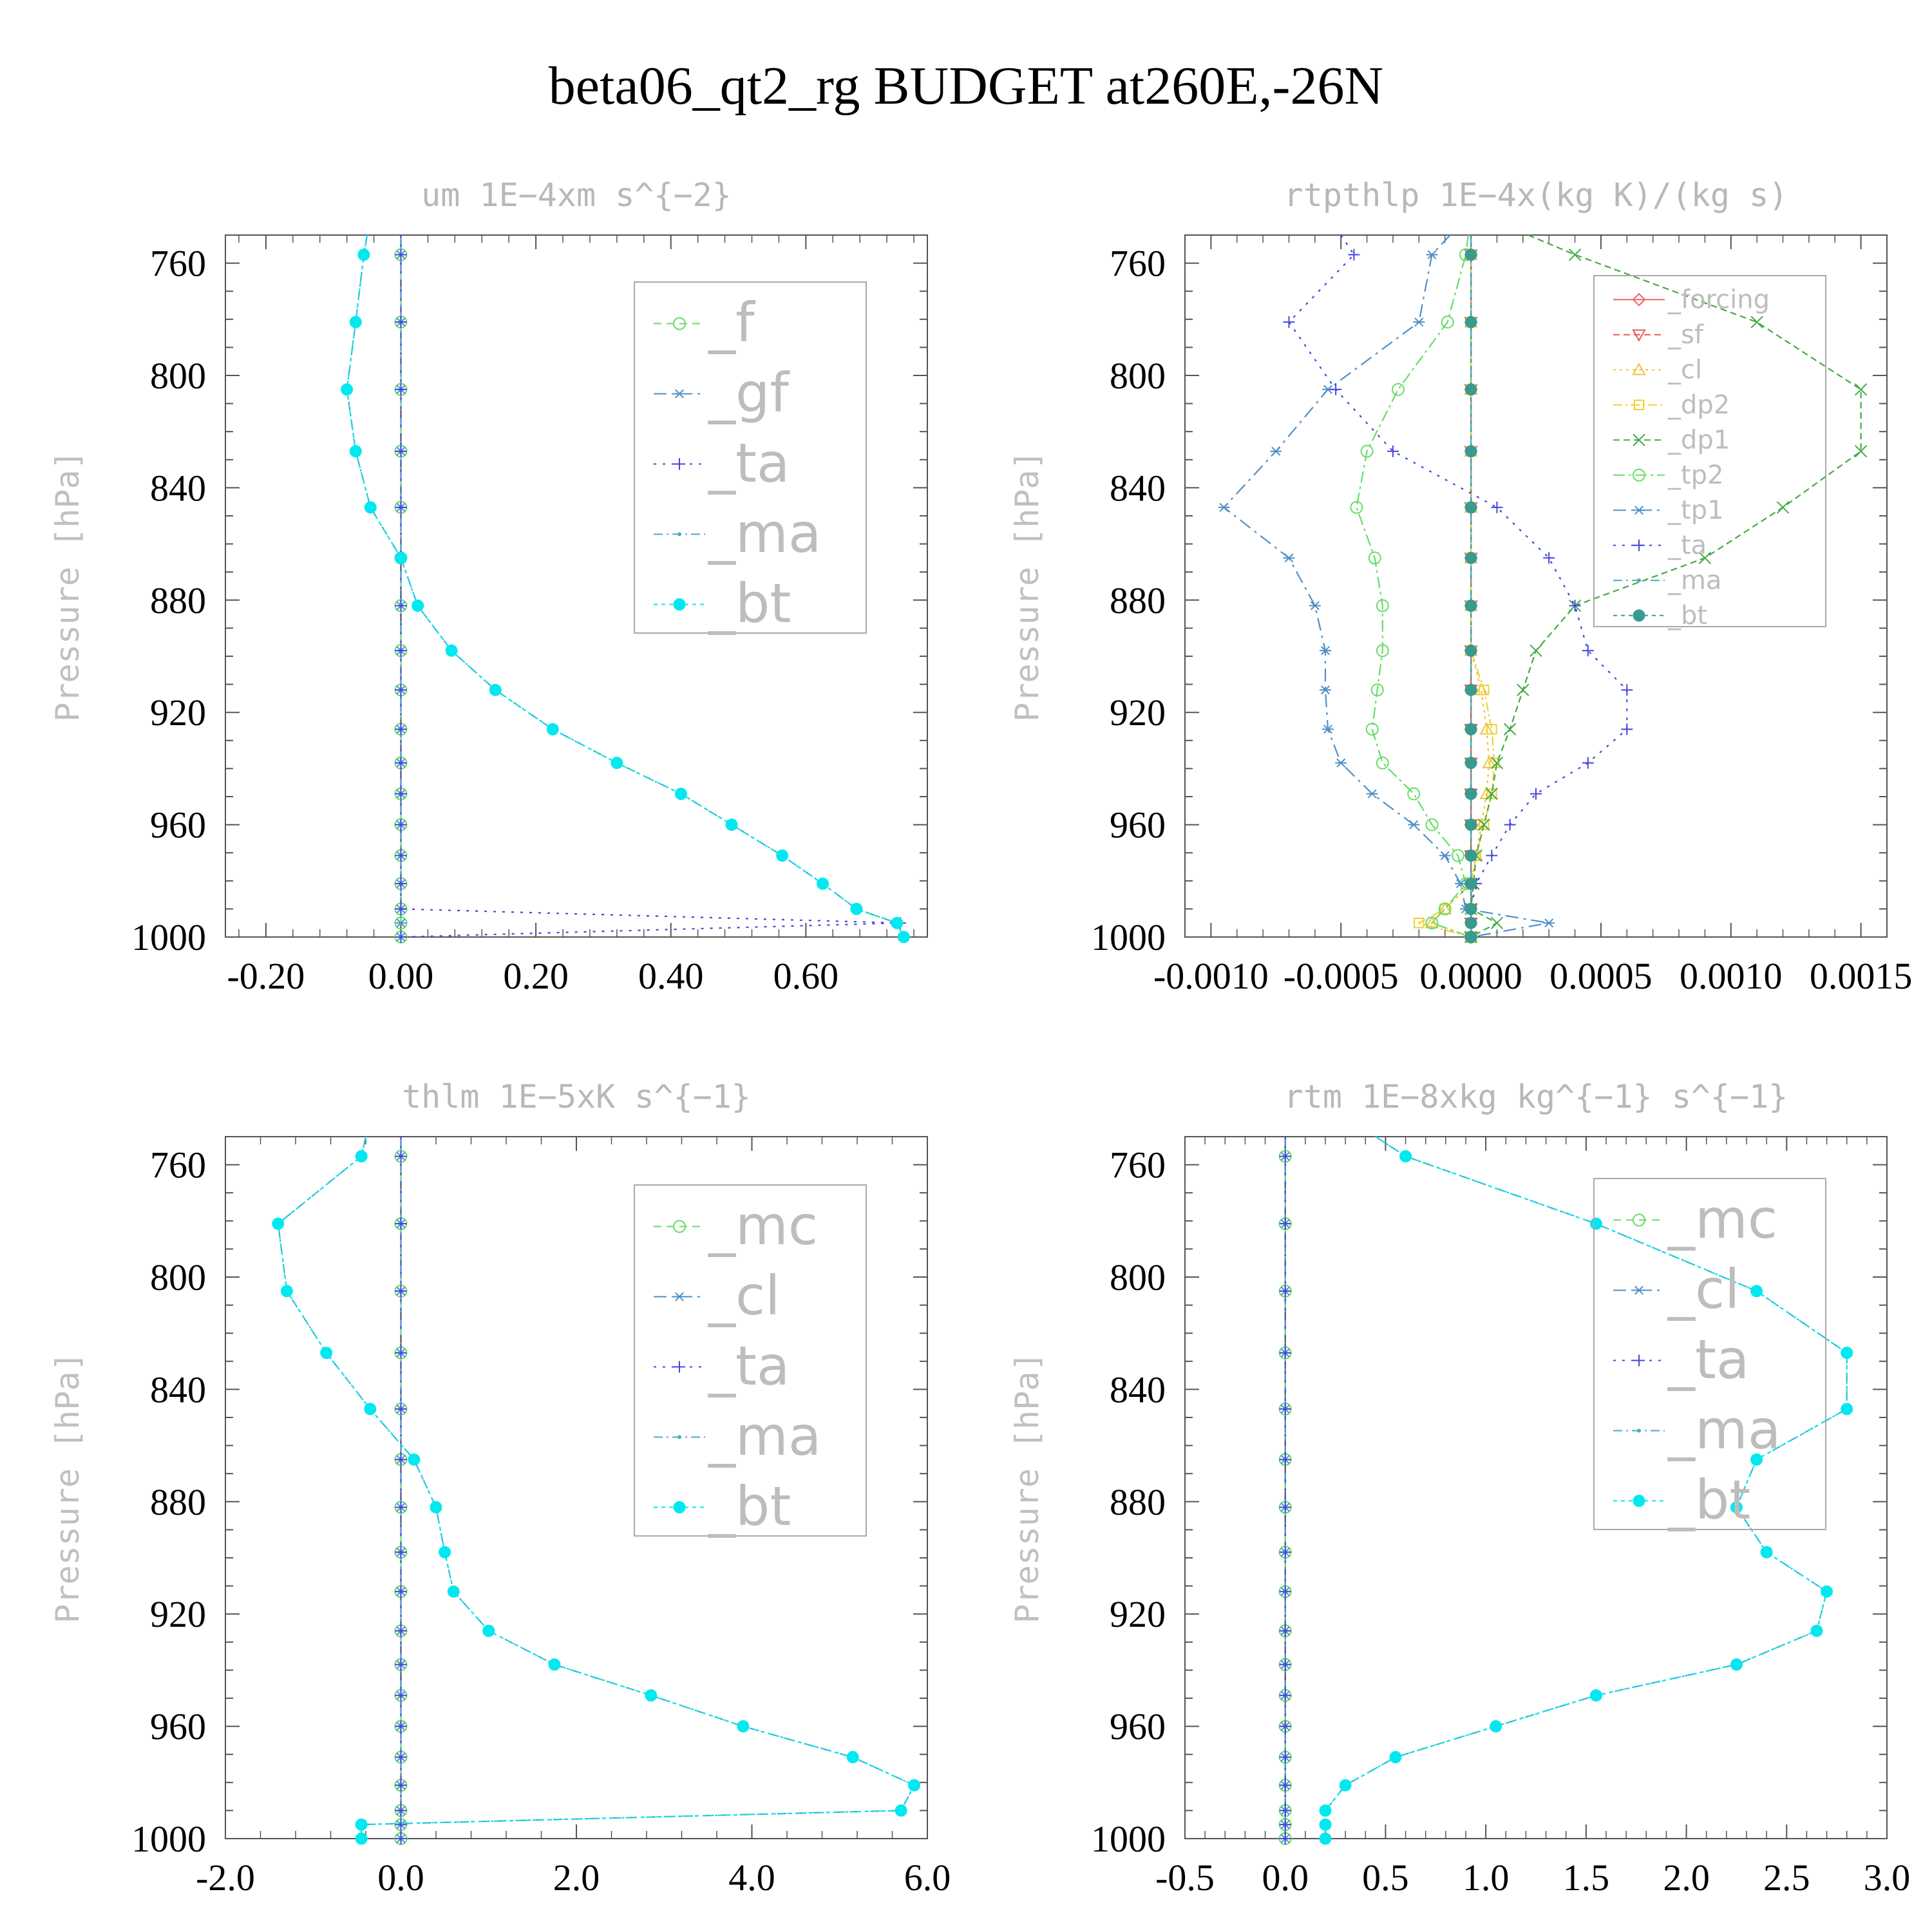 This screenshot has height=1932, width=1932. I want to click on series-line-dp2, so click(1456, 587).